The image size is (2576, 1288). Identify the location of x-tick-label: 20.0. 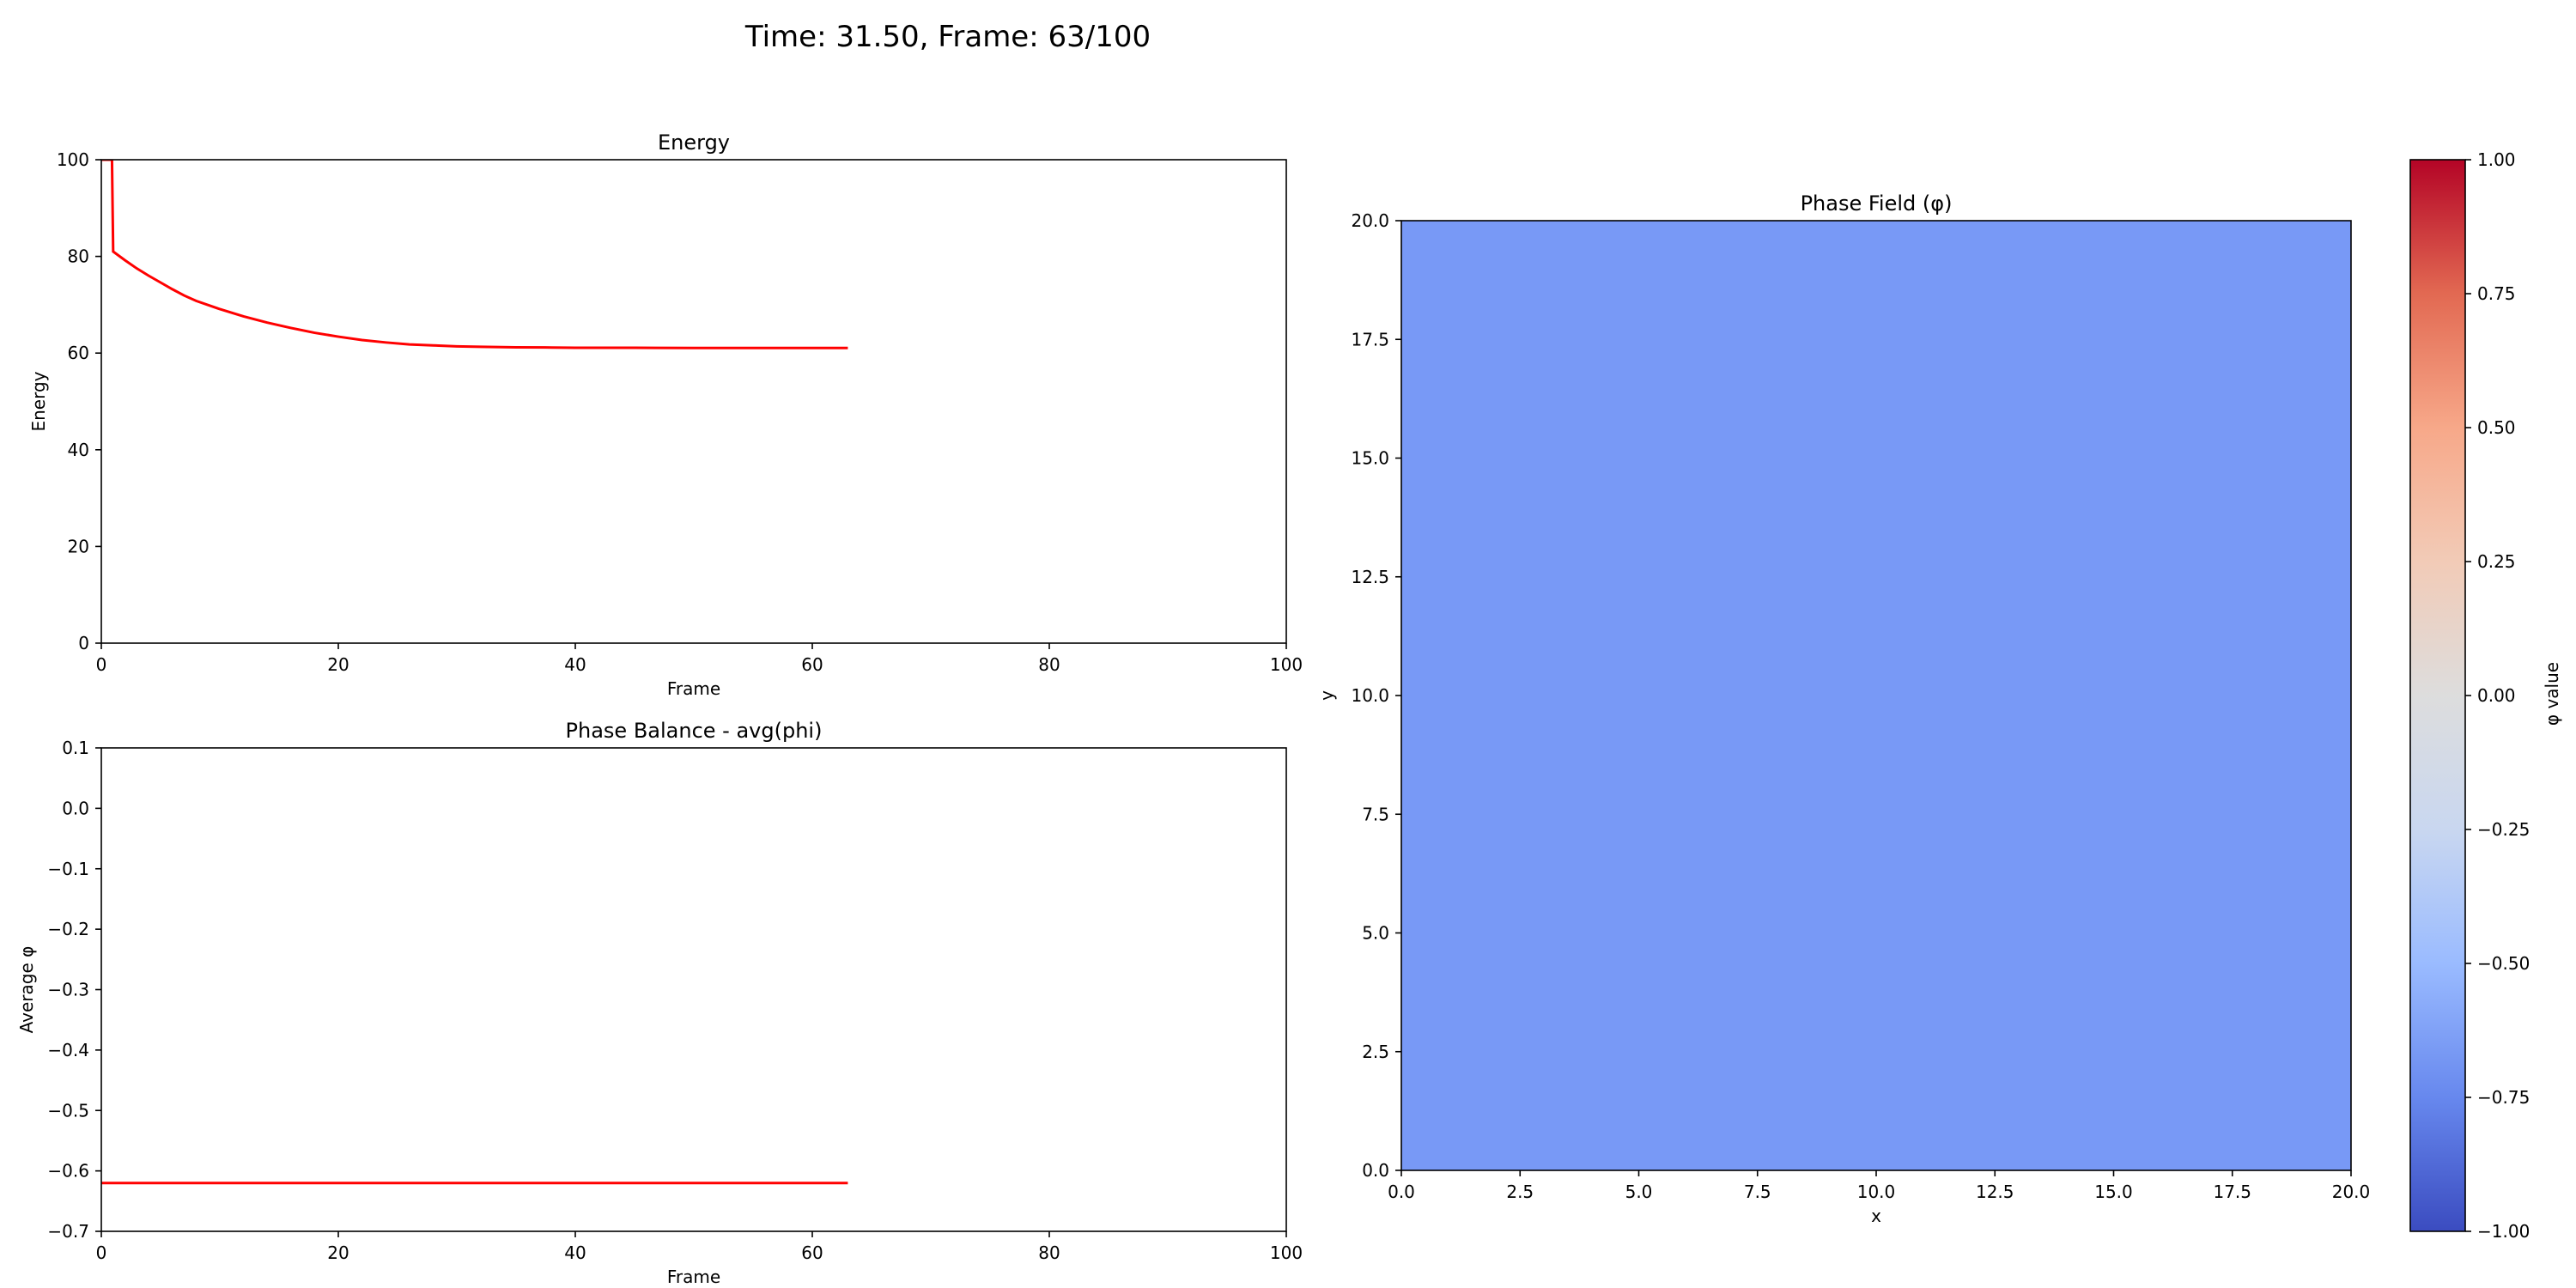
(2351, 1192).